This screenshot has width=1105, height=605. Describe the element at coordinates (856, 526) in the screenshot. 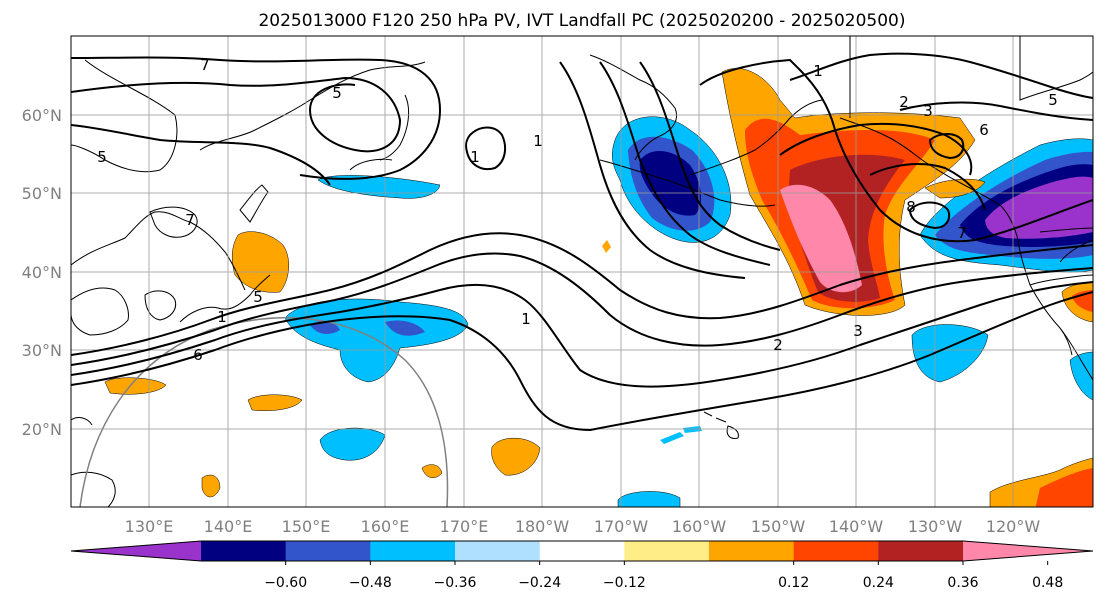

I see `lon-tick-label: 140°W` at that location.